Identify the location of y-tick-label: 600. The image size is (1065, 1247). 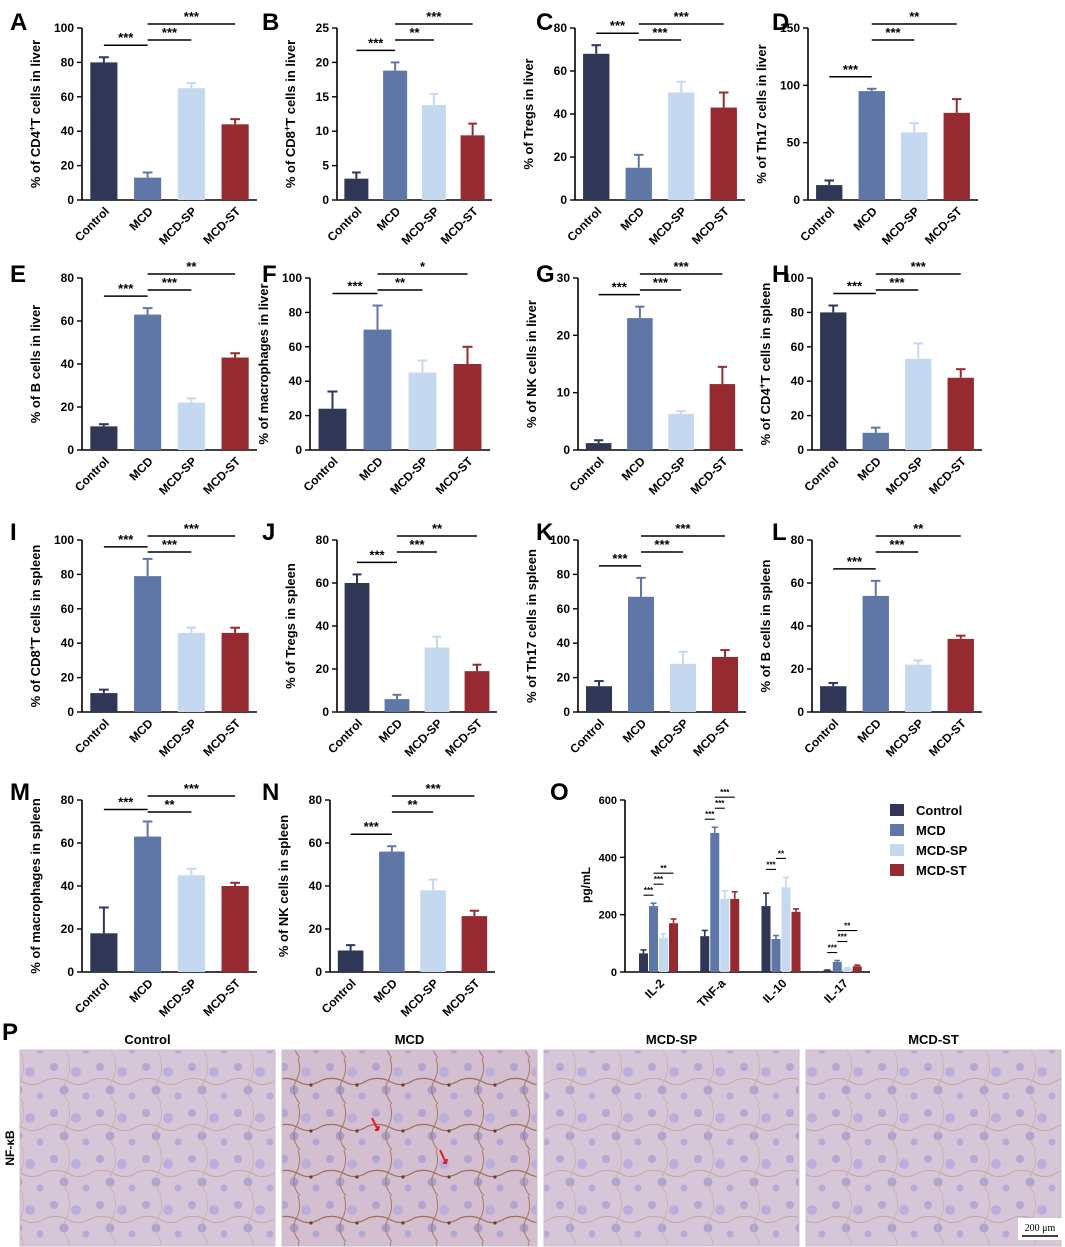
(608, 801).